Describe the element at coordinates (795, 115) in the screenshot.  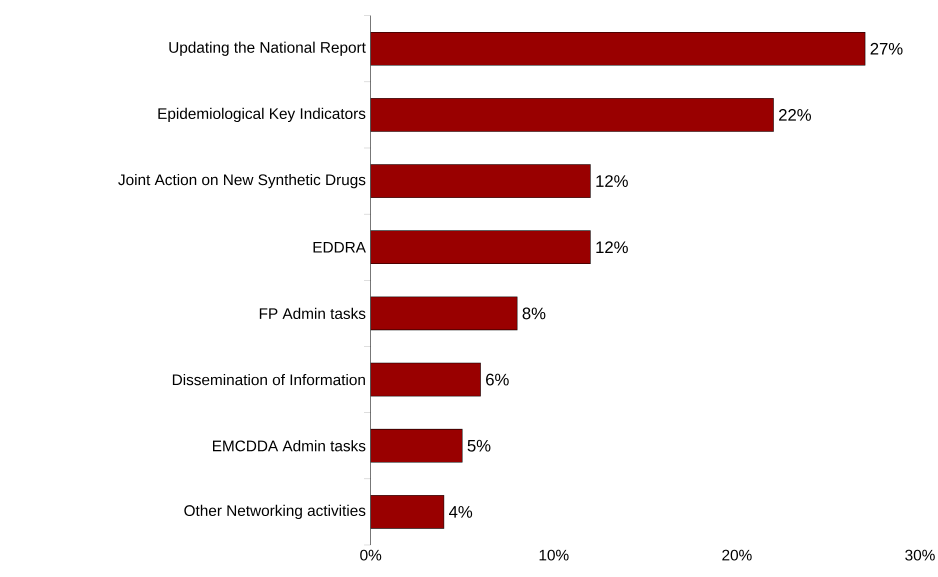
I see `data-label: 22%` at that location.